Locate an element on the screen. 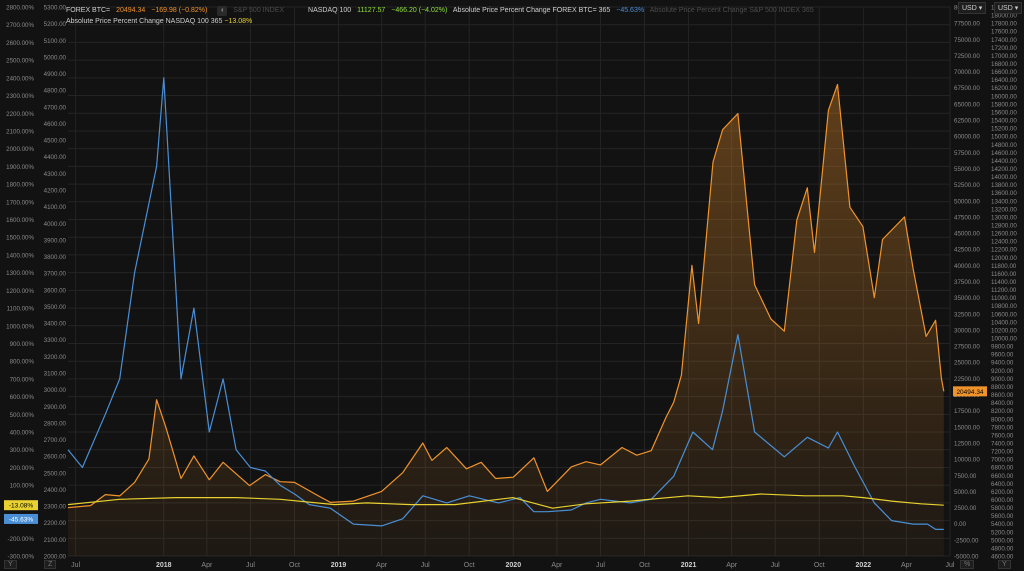  usd-tick-label: 13200.00 is located at coordinates (1004, 209).